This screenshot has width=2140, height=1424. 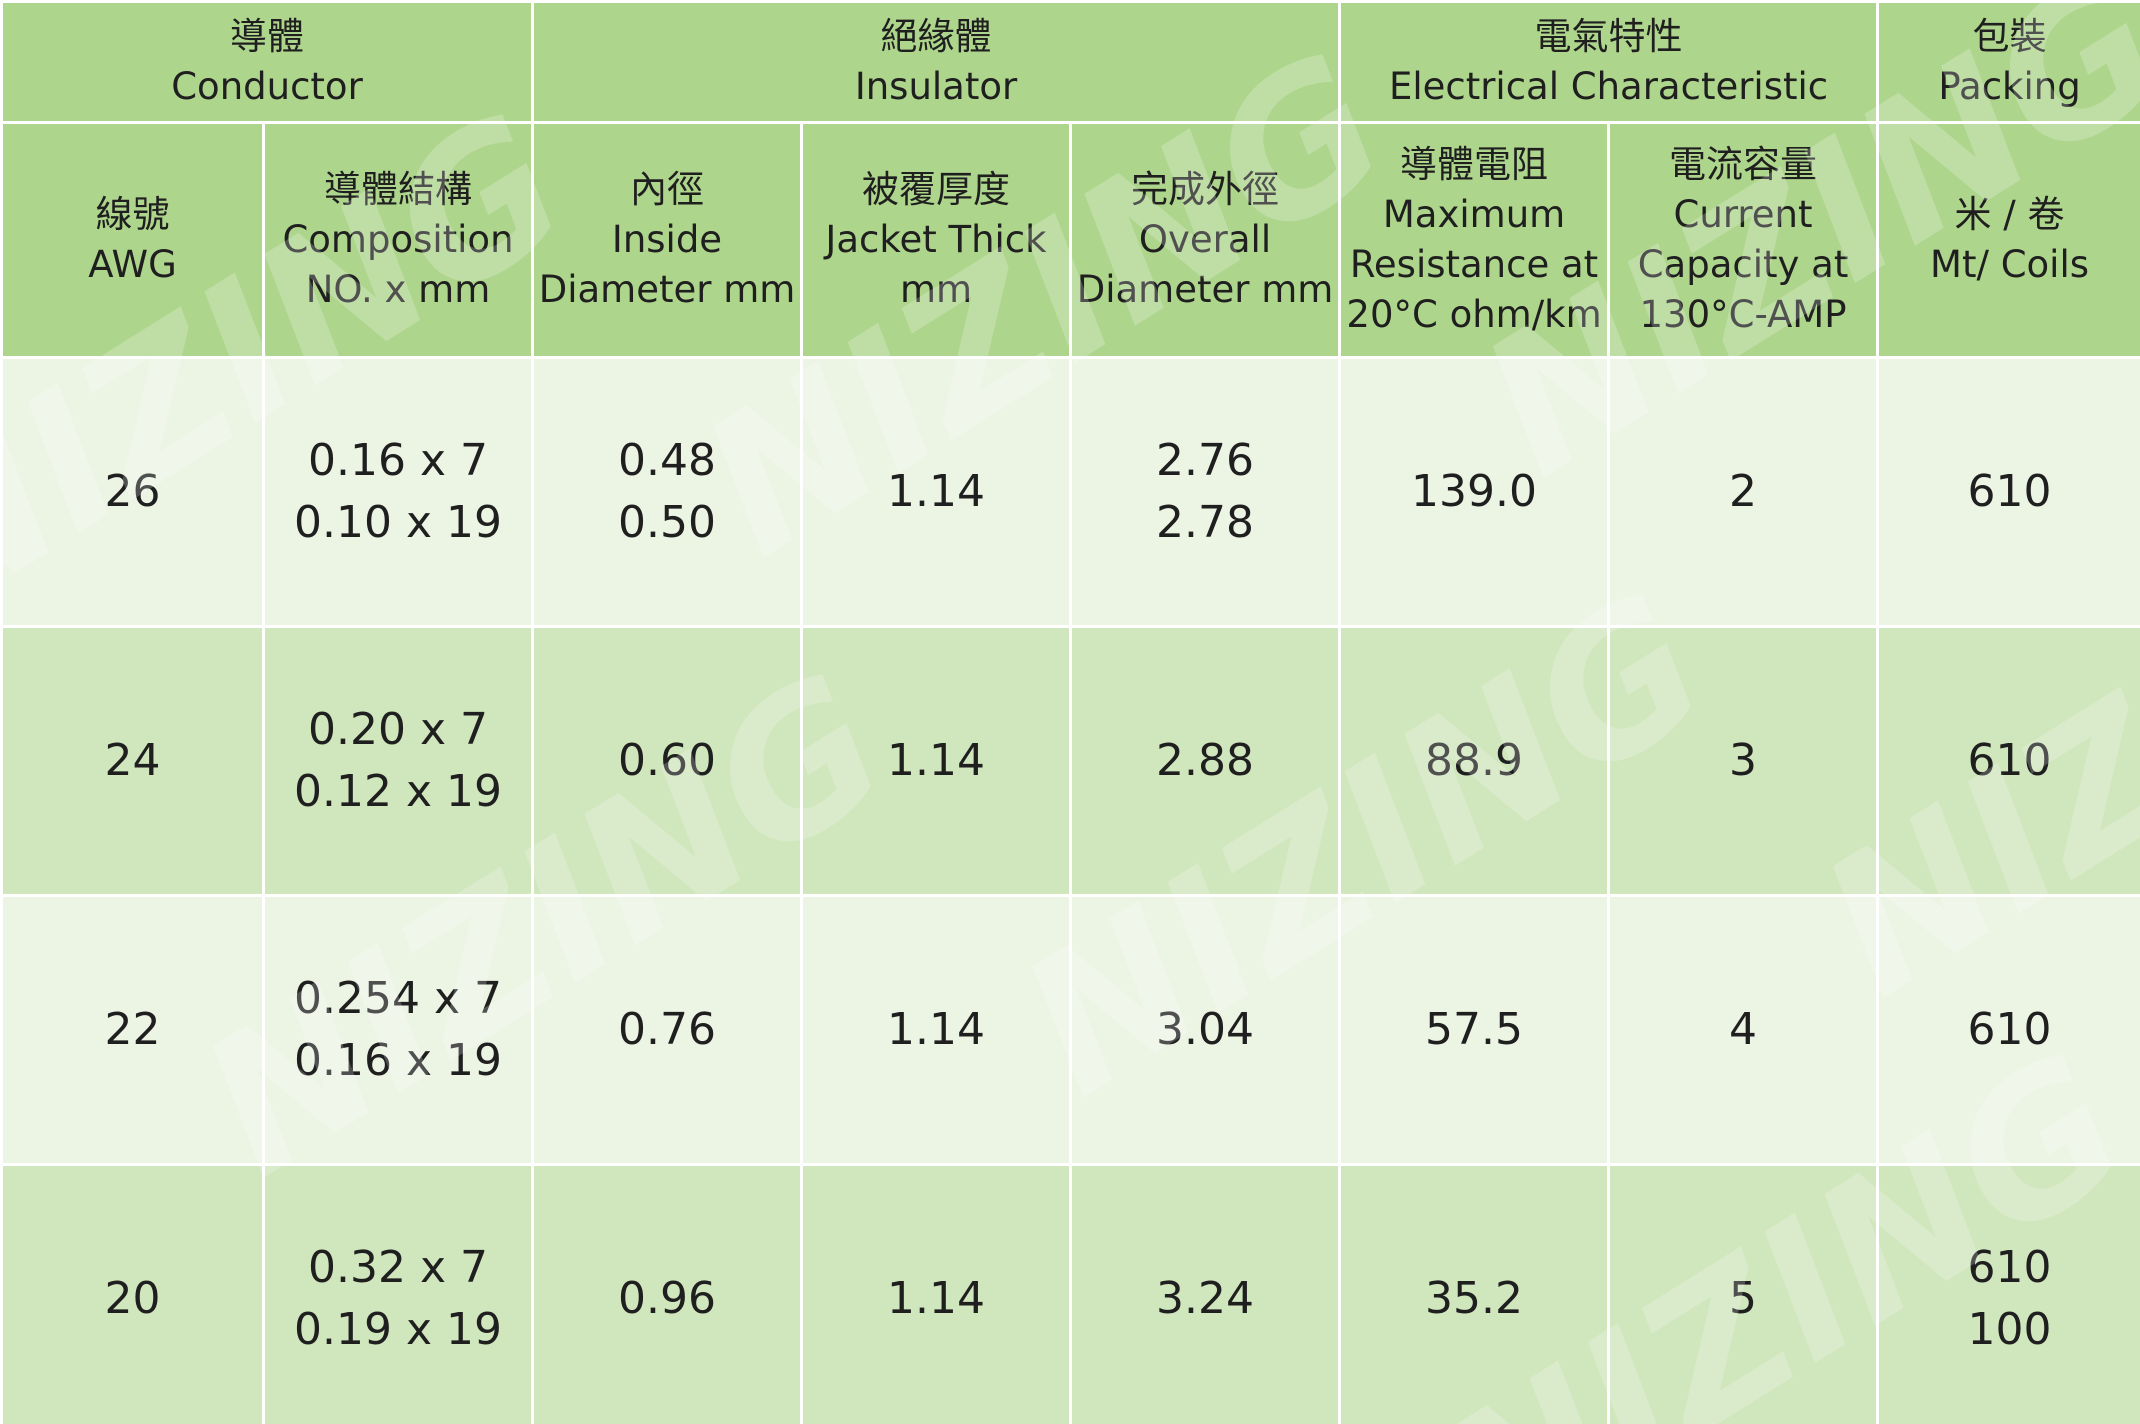 I want to click on cell-current-capacity: 4, so click(x=1743, y=1030).